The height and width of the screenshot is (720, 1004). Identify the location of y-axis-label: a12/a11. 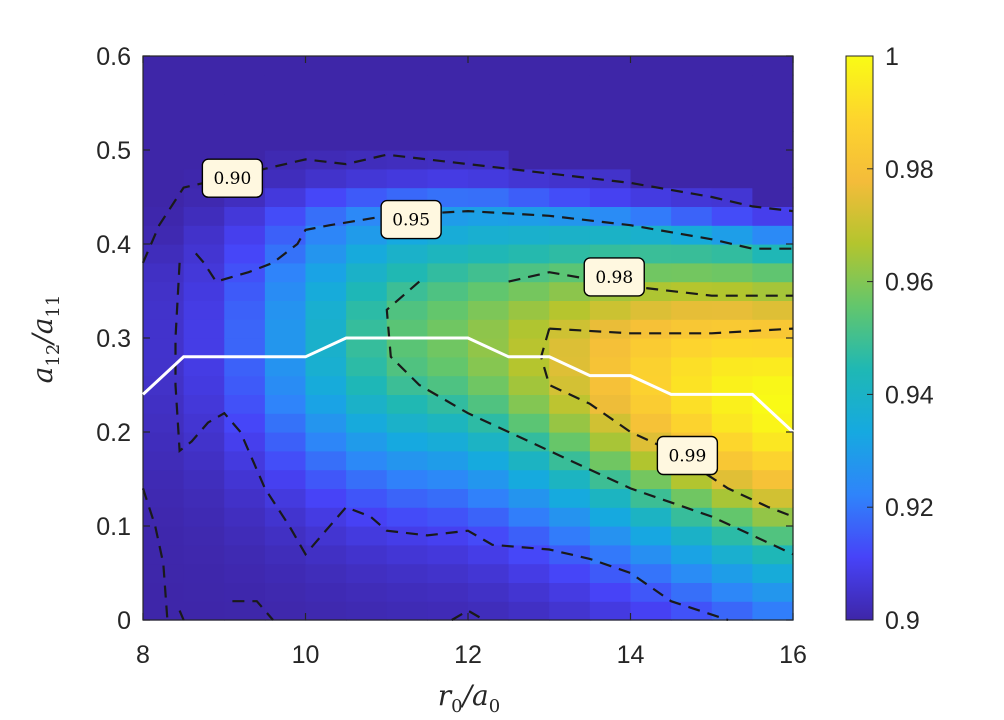
(45, 339).